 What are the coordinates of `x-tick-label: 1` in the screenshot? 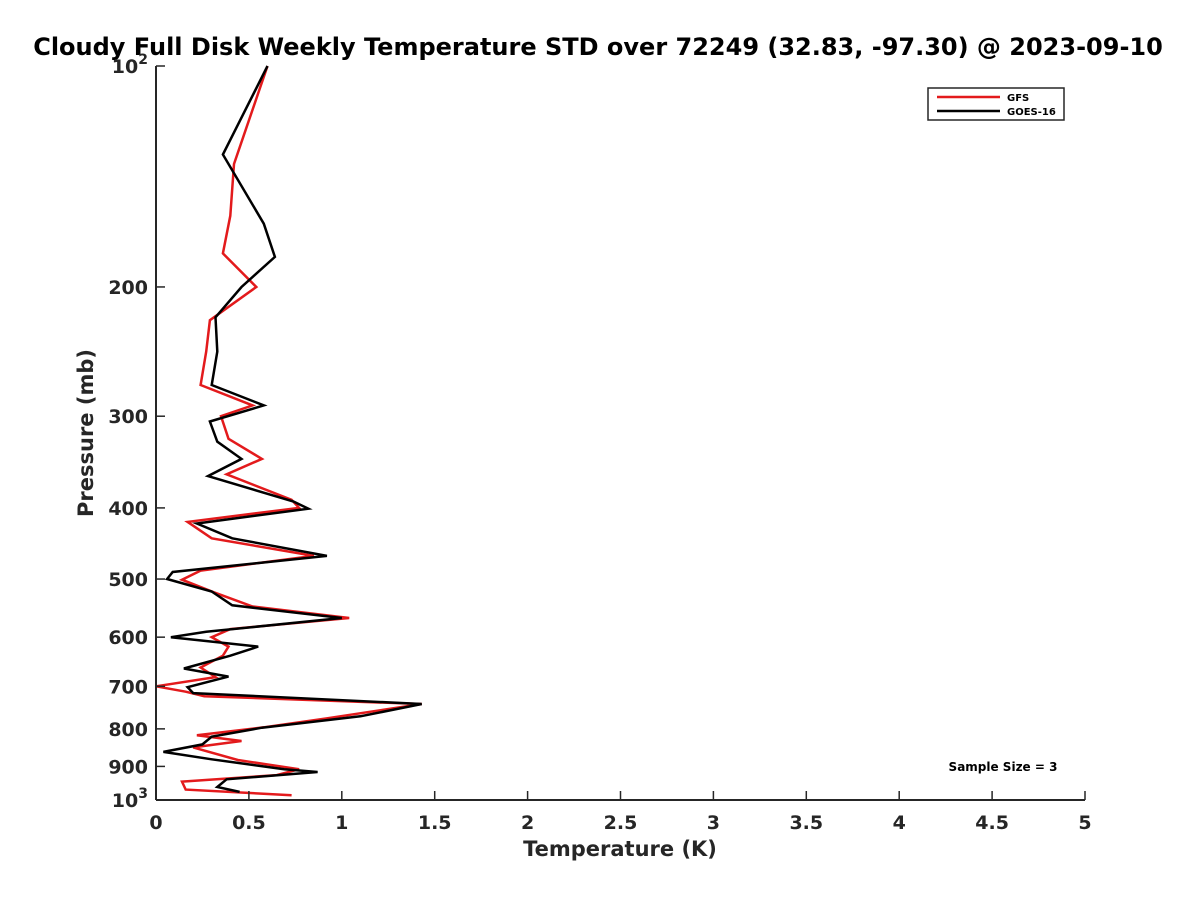 It's located at (341, 823).